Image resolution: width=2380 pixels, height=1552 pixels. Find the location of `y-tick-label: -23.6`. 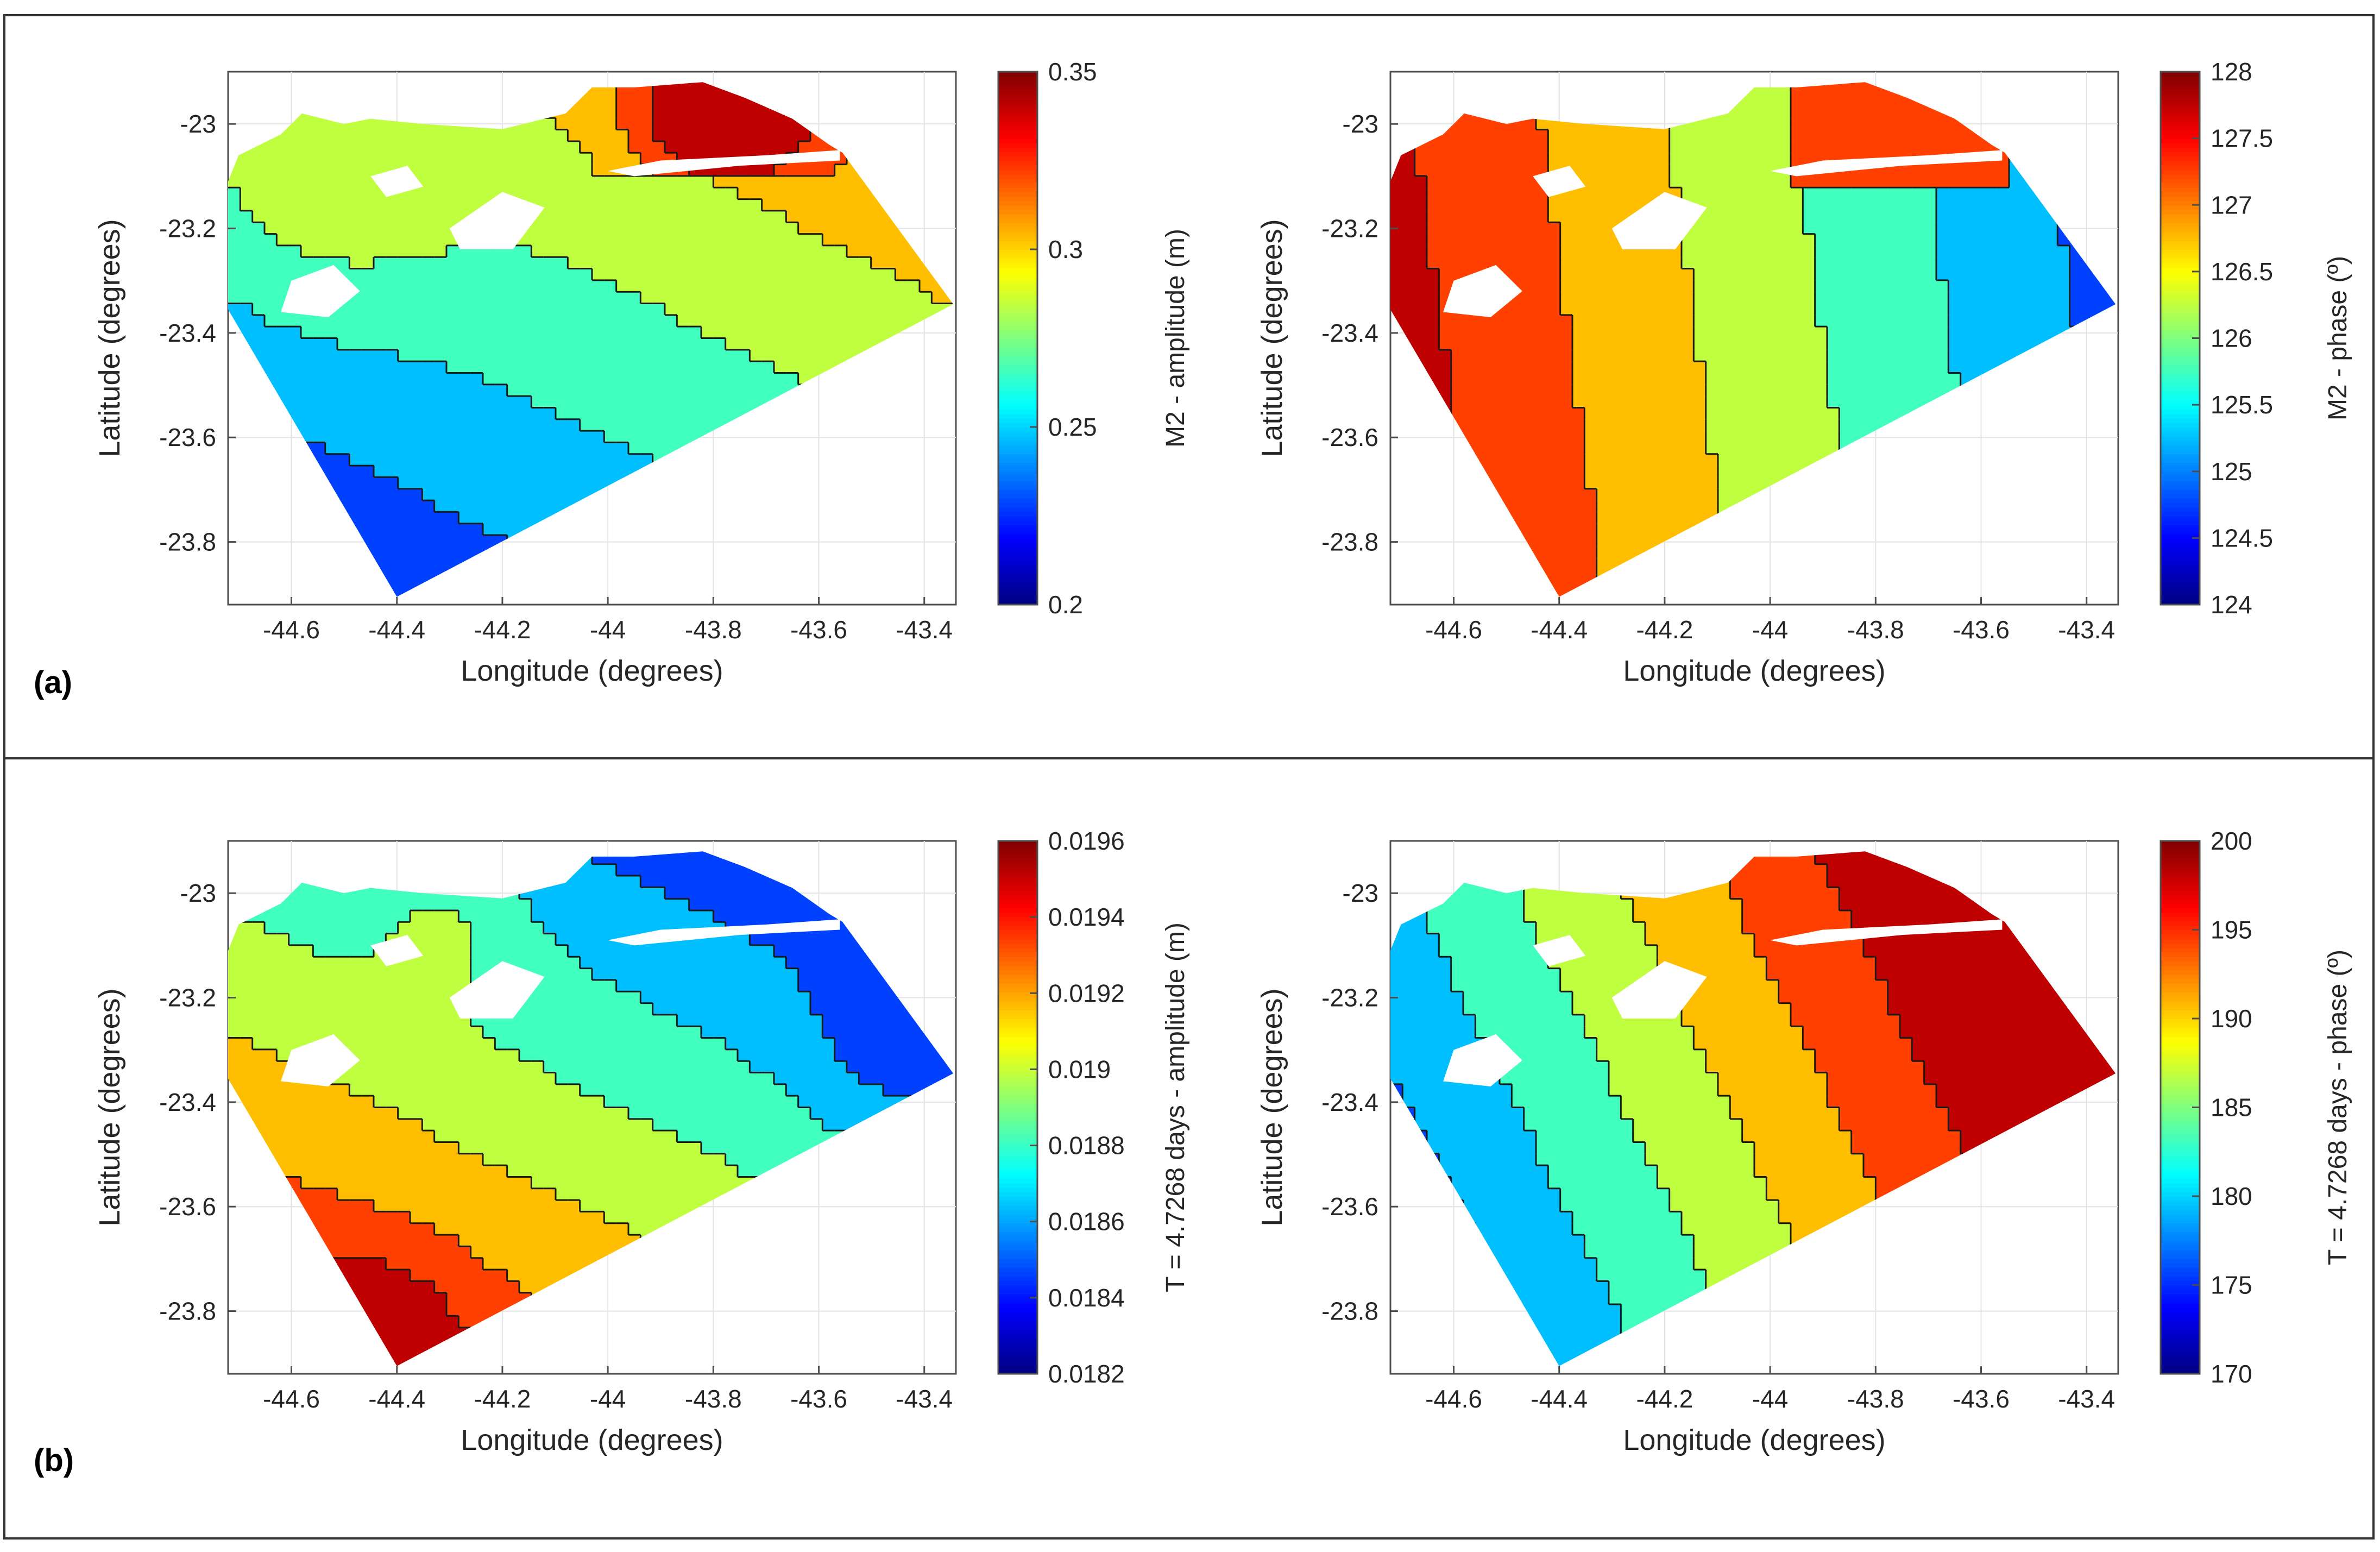

y-tick-label: -23.6 is located at coordinates (187, 437).